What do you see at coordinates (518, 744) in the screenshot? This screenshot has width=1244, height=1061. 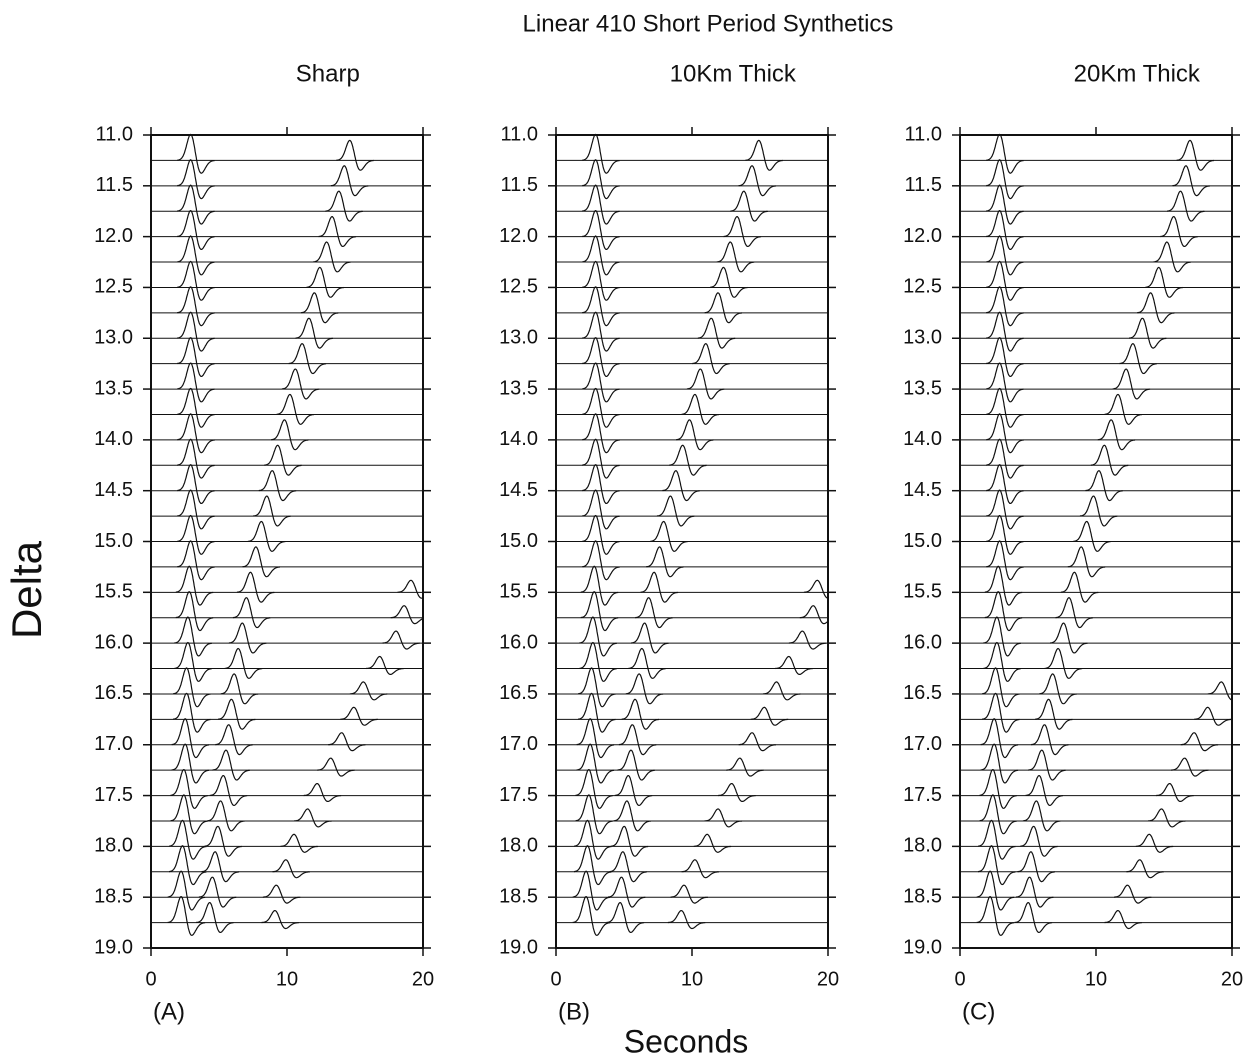 I see `y-tick-label: 17.0` at bounding box center [518, 744].